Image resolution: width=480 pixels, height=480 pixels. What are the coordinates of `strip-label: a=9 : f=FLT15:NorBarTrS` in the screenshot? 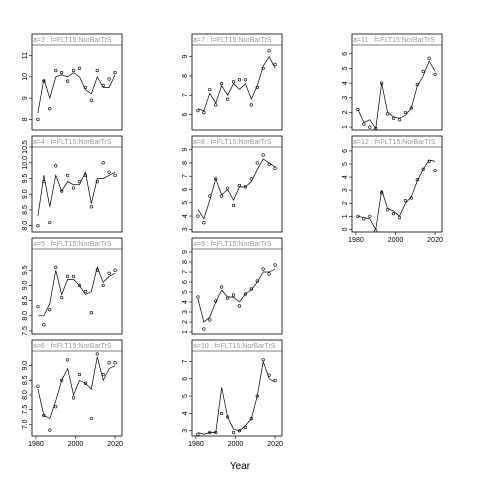 It's located at (232, 244).